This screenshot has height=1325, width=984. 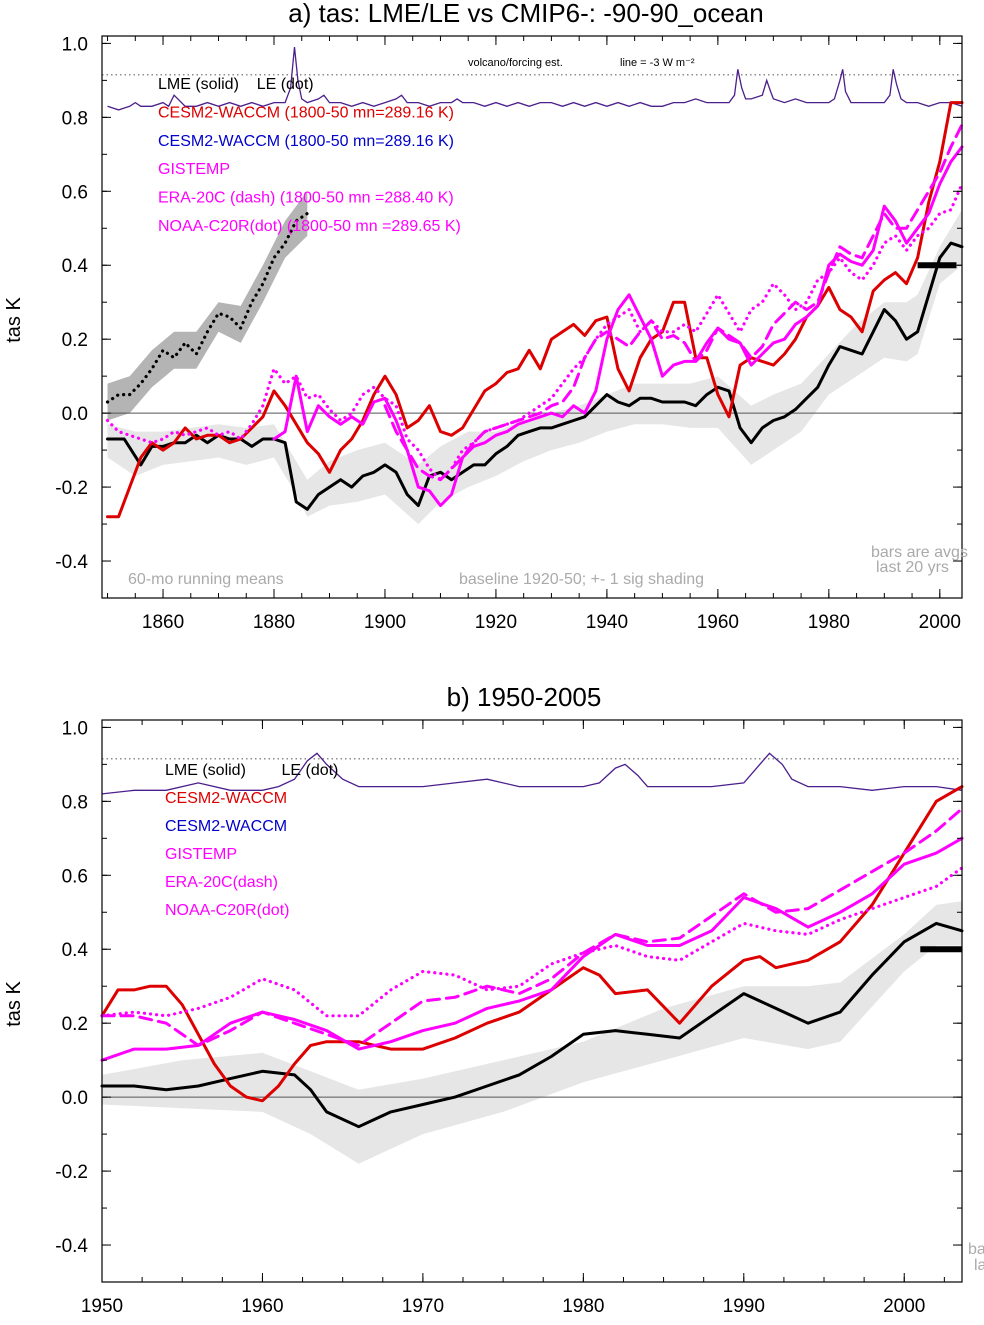 I want to click on panel-a-baseline-note: baseline 1920-50; +- 1 sig shading, so click(x=581, y=579).